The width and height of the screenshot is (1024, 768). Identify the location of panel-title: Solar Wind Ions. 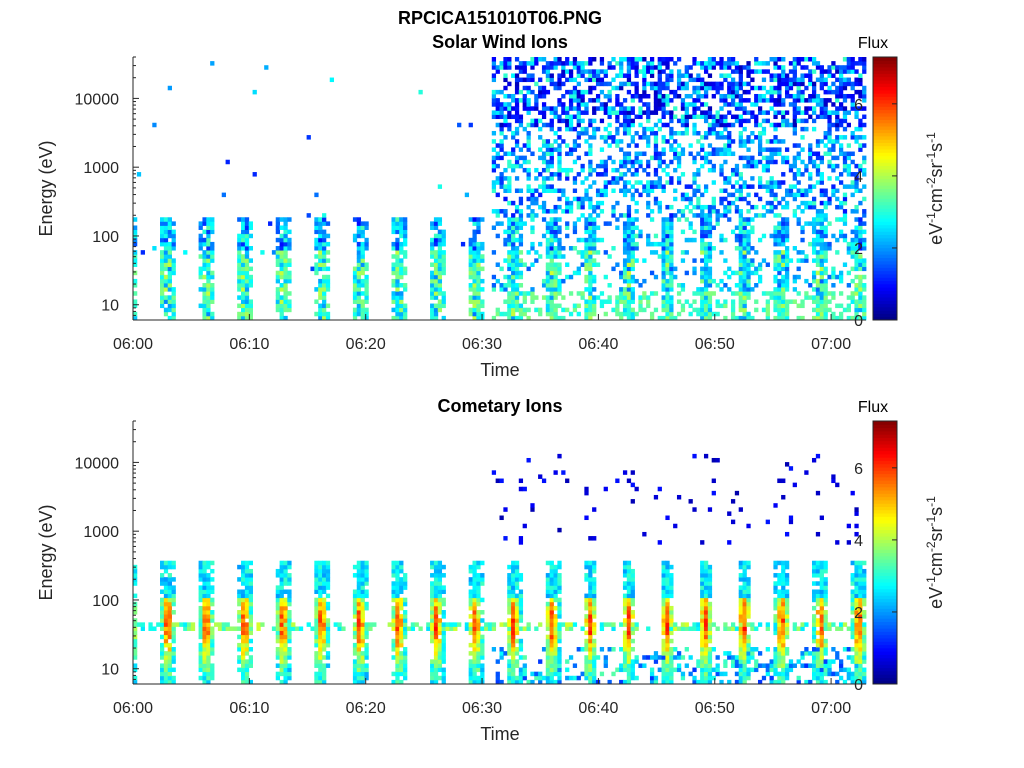
(500, 42).